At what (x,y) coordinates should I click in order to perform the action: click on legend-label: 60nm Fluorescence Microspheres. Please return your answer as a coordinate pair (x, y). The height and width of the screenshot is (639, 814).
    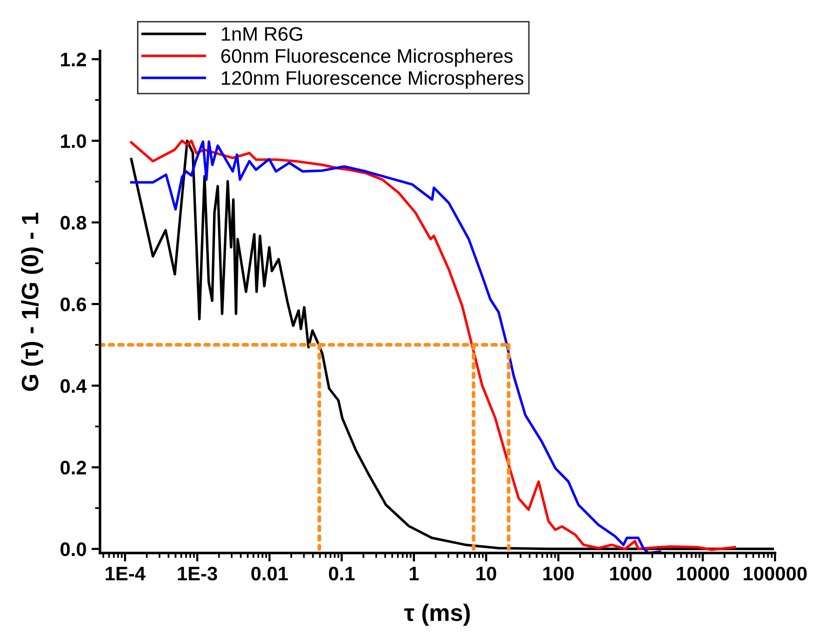
    Looking at the image, I should click on (367, 57).